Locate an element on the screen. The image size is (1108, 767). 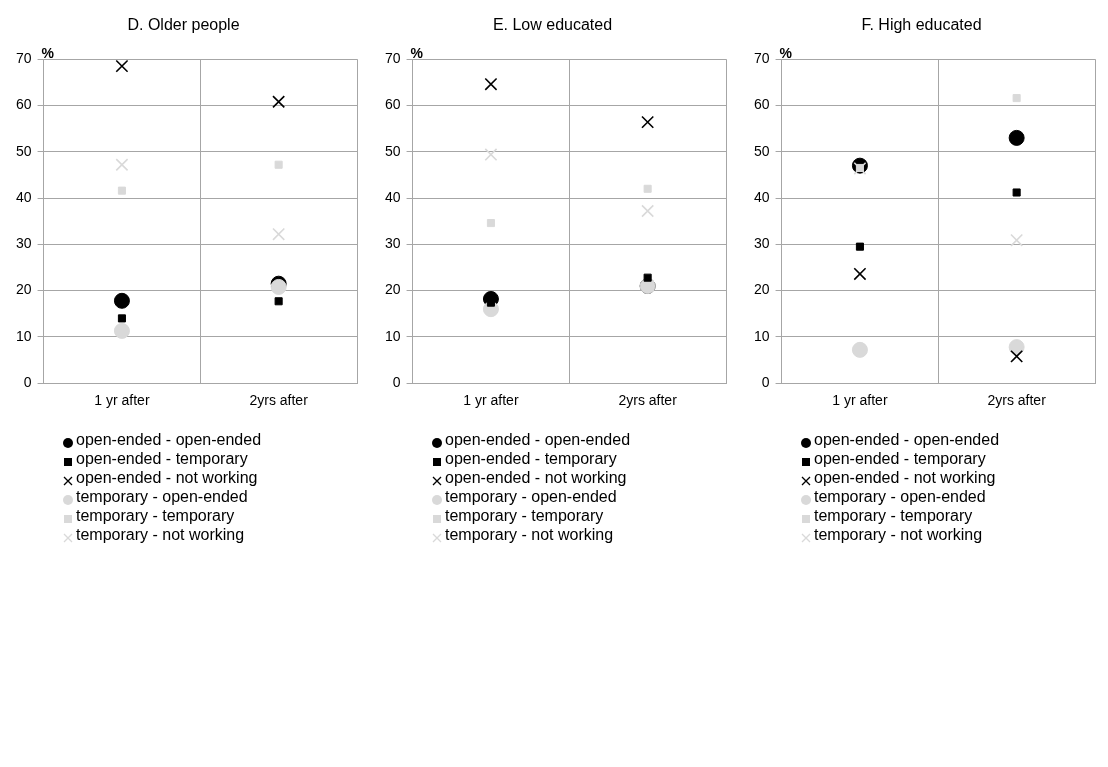
chart-title: D. Older people is located at coordinates (183, 25).